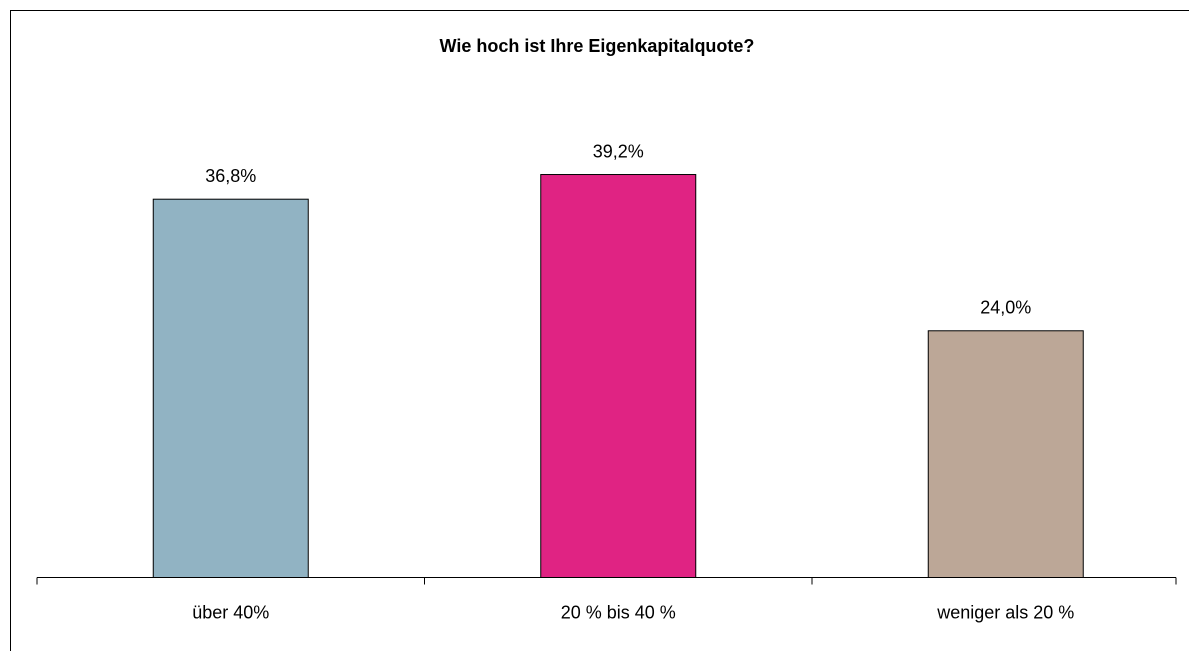 This screenshot has width=1189, height=651. I want to click on x-tick-label: 20 % bis 40 %, so click(618, 612).